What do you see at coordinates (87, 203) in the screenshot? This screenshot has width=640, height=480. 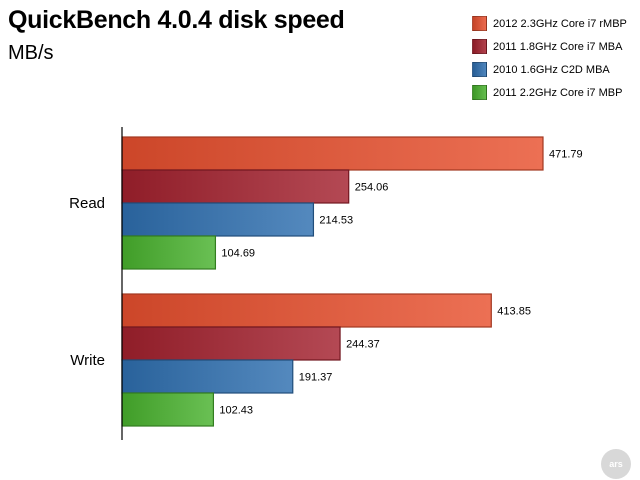 I see `category-label: Read` at bounding box center [87, 203].